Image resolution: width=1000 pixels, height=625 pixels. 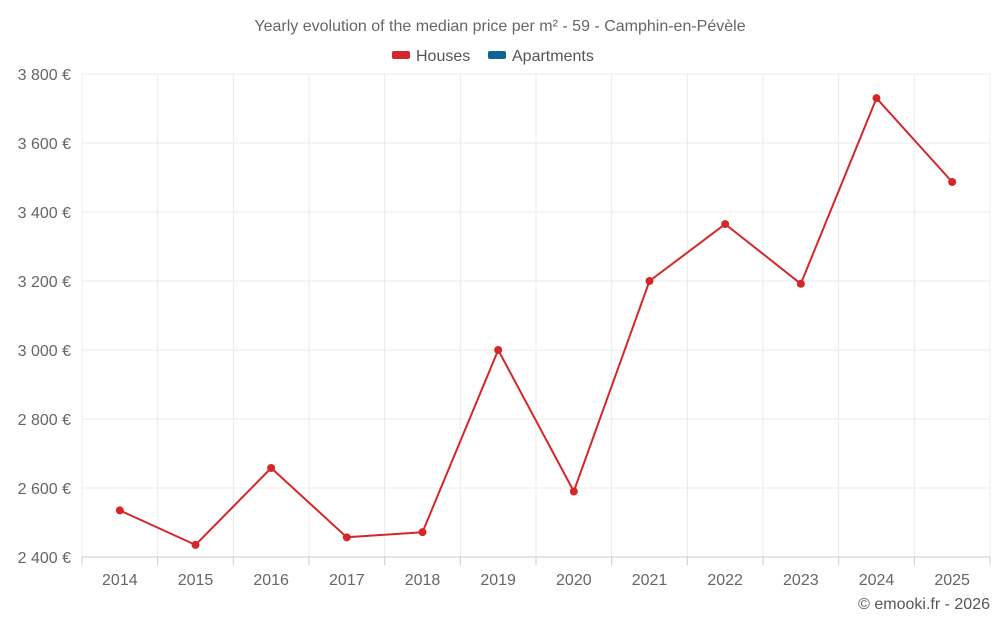 I want to click on legend-item-apartments: Apartments, so click(x=541, y=56).